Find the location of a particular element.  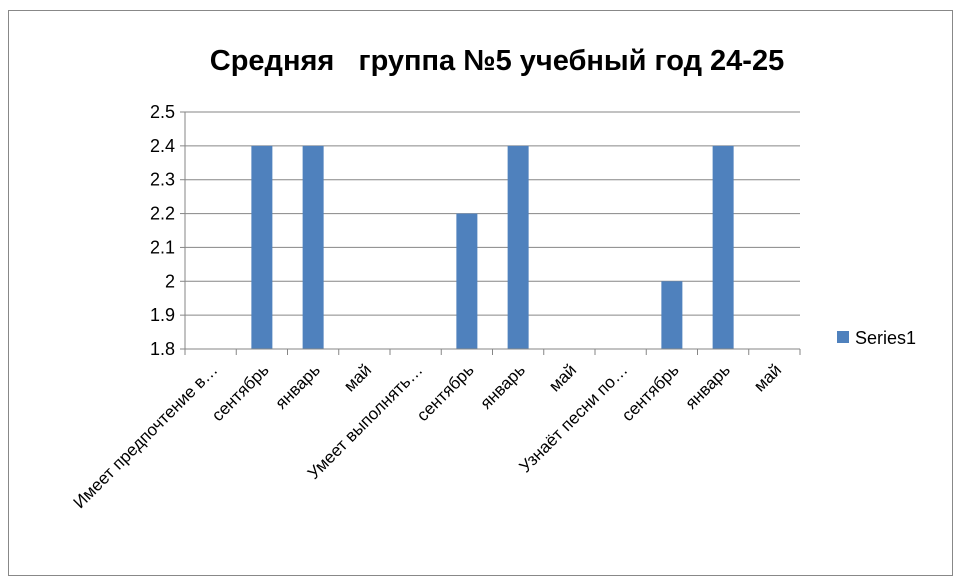

legend-label-series1: Series1 is located at coordinates (885, 338).